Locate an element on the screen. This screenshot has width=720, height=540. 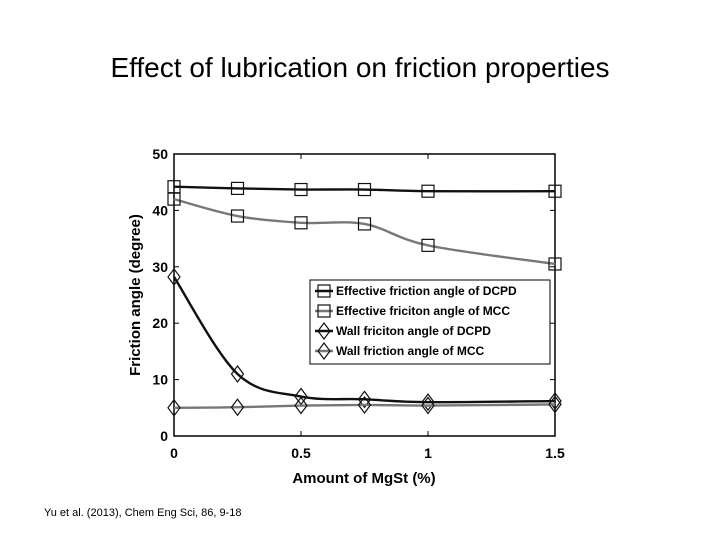
legend-label-4: Wall friction angle of MCC is located at coordinates (410, 351).